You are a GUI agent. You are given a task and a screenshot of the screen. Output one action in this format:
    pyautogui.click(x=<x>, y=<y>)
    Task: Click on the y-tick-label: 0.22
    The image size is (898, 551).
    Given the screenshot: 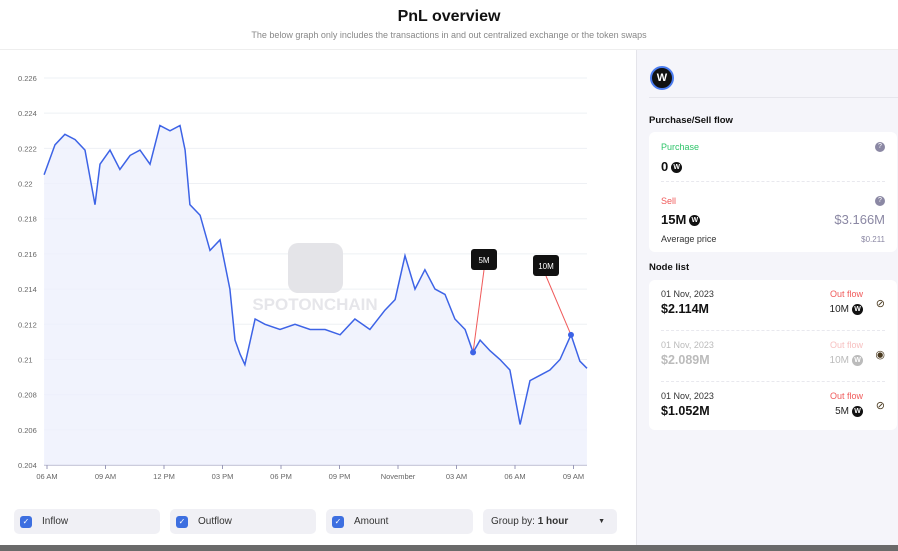 What is the action you would take?
    pyautogui.click(x=25, y=184)
    